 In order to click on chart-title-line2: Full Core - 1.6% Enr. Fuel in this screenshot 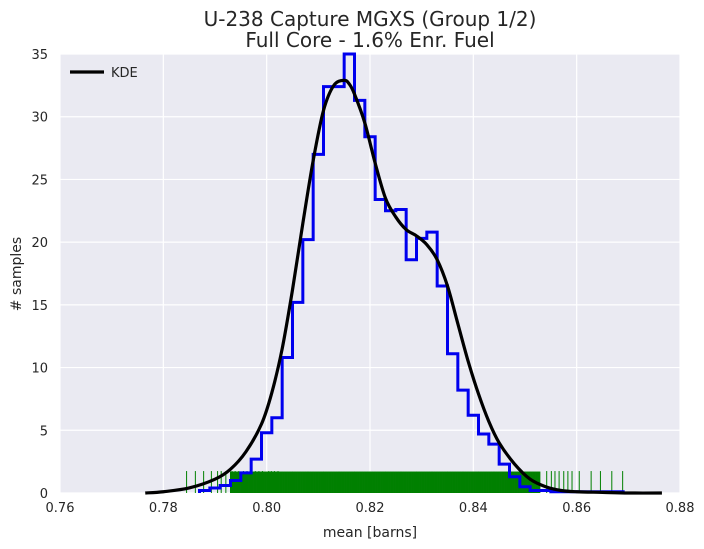, I will do `click(369, 40)`.